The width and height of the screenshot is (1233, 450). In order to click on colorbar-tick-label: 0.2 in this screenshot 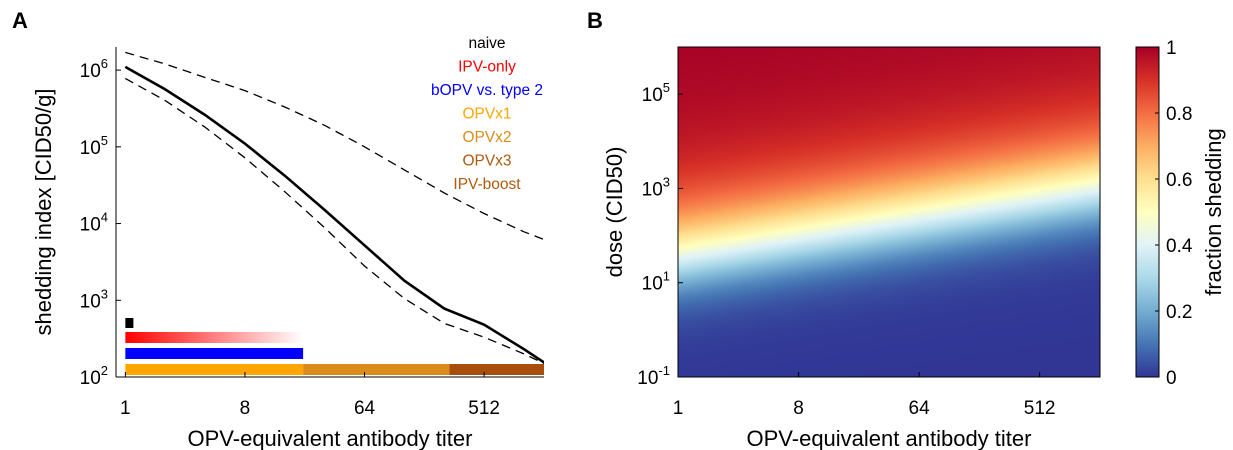, I will do `click(1179, 312)`.